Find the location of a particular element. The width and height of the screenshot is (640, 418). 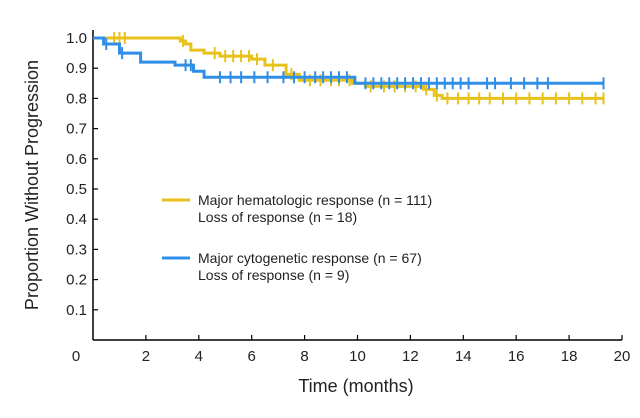

x-tick-labels: 0 2 4 6 8 10 12 14 16 18 20 is located at coordinates (351, 350).